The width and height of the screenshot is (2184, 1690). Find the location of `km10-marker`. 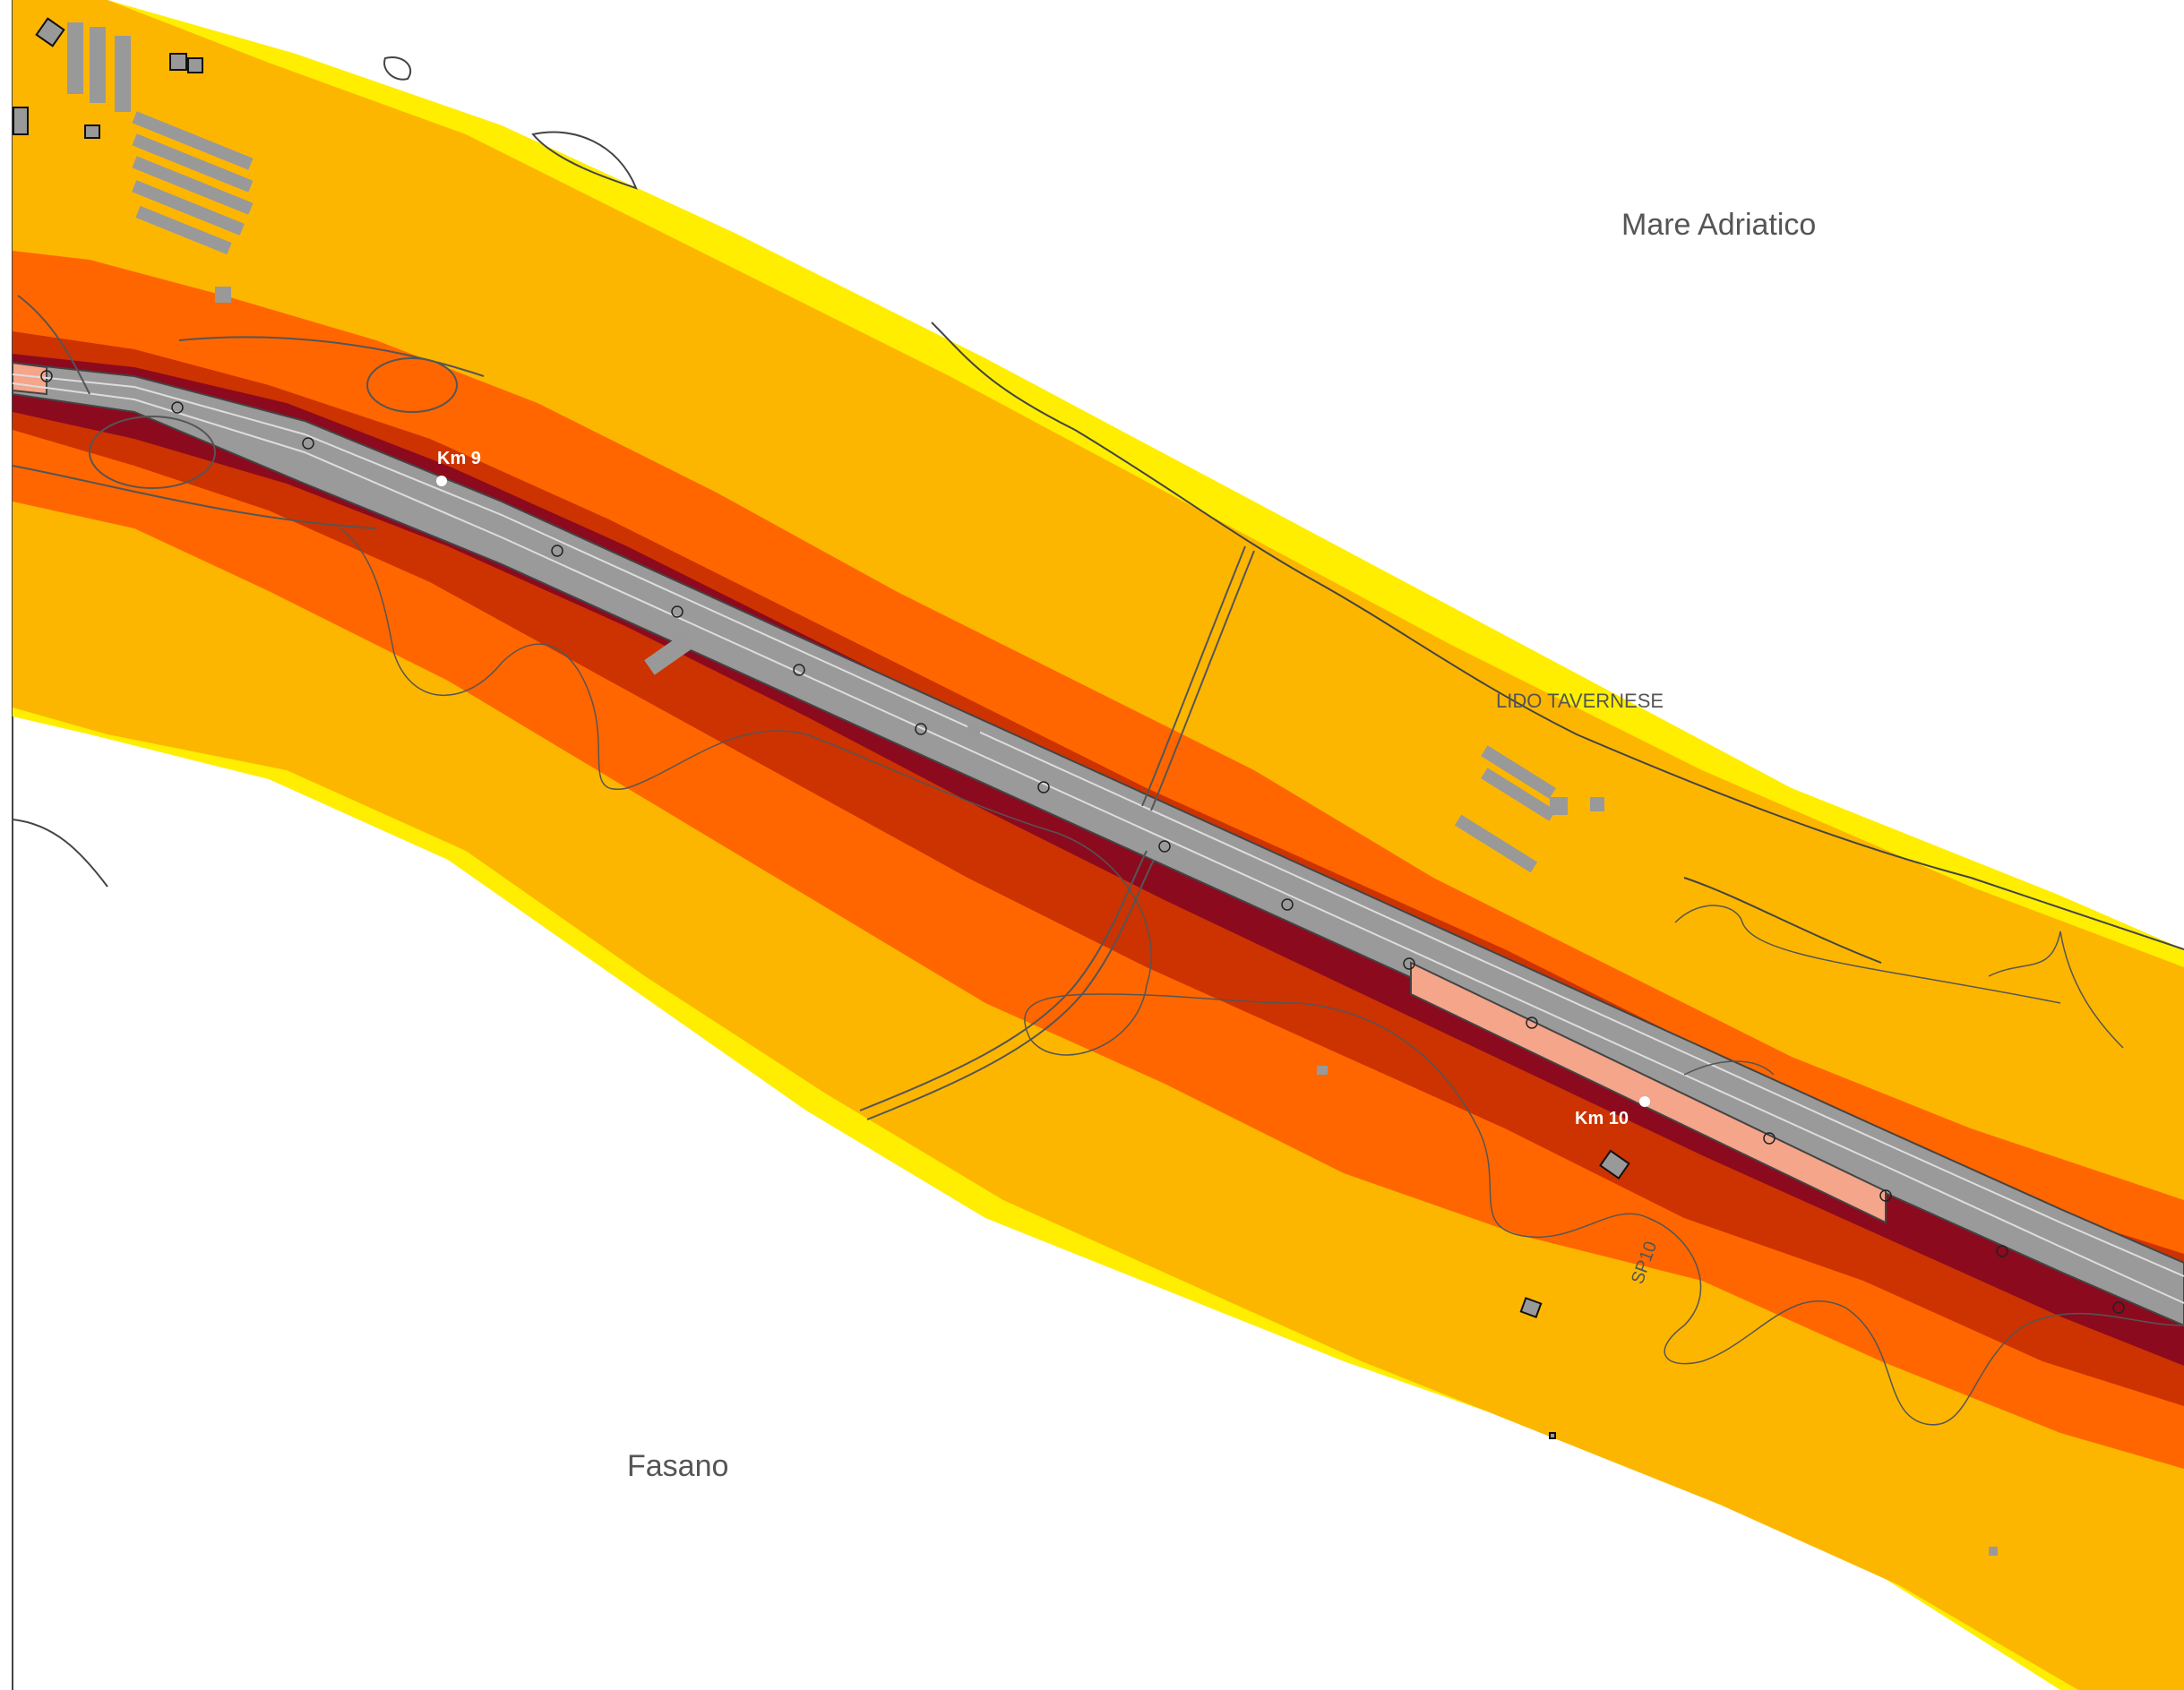

km10-marker is located at coordinates (1645, 1101).